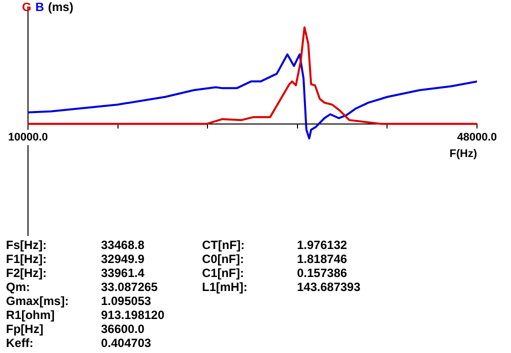  Describe the element at coordinates (477, 138) in the screenshot. I see `x-tick-label: 48000.0` at that location.